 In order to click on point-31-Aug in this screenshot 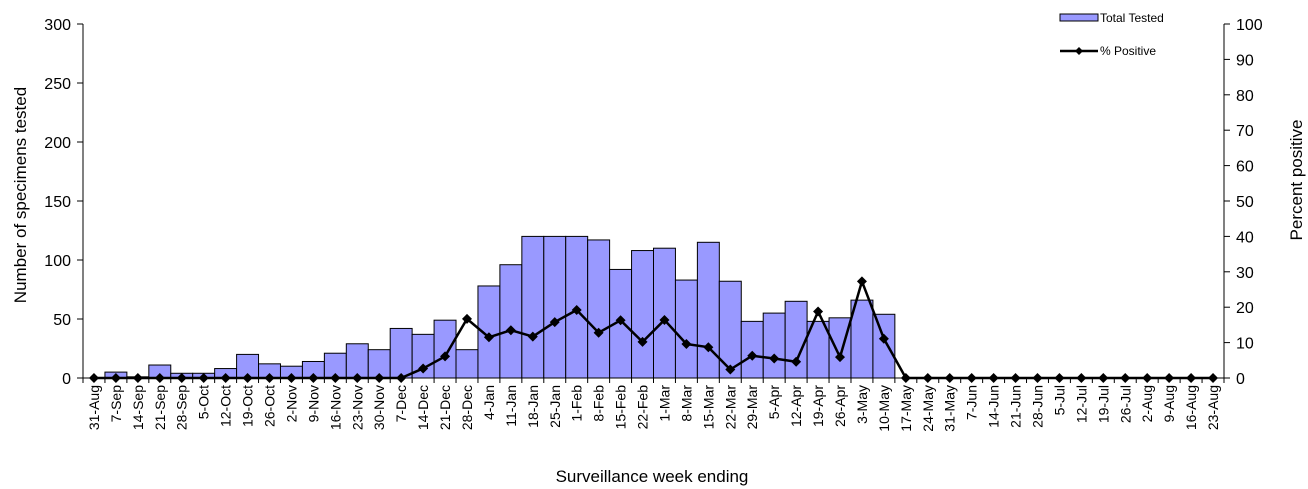, I will do `click(93, 378)`.